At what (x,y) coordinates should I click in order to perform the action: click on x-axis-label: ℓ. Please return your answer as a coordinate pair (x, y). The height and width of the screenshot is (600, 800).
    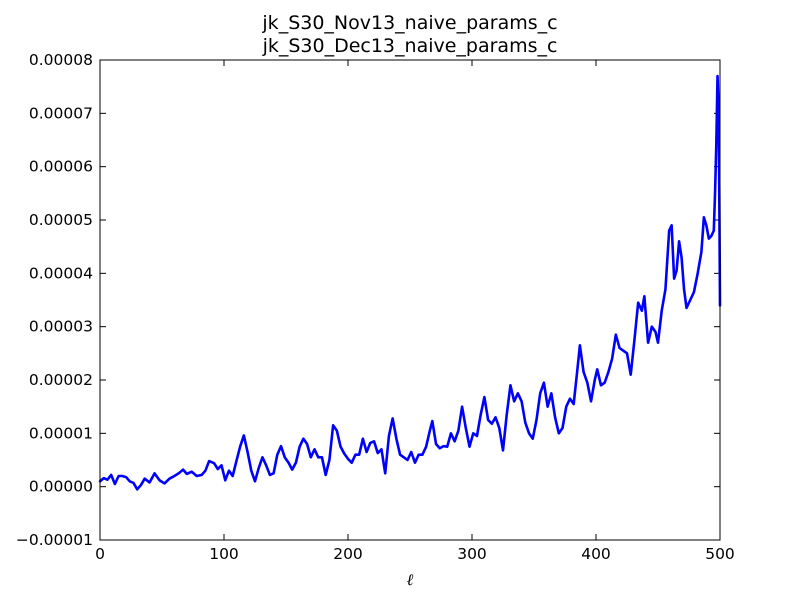
    Looking at the image, I should click on (410, 579).